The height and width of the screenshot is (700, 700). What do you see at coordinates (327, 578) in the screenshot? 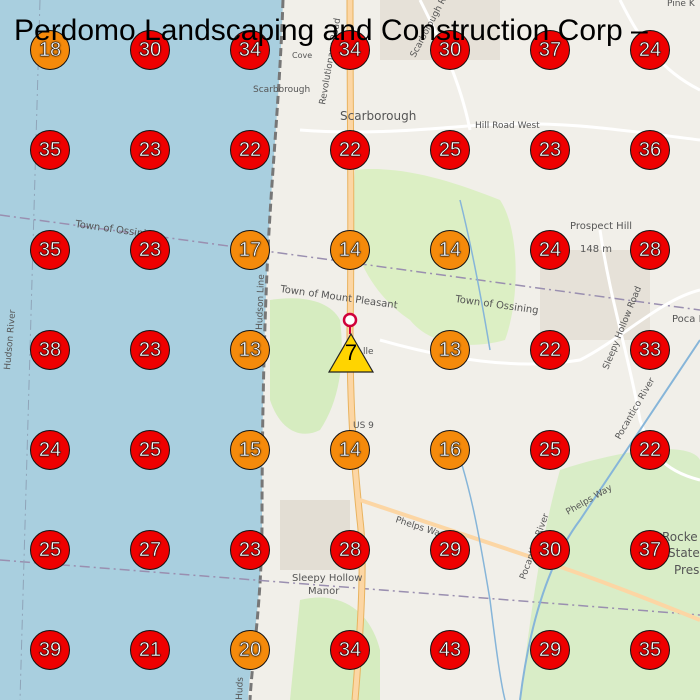
I see `sleepy-hollow-manor-label: Sleepy Hollow` at bounding box center [327, 578].